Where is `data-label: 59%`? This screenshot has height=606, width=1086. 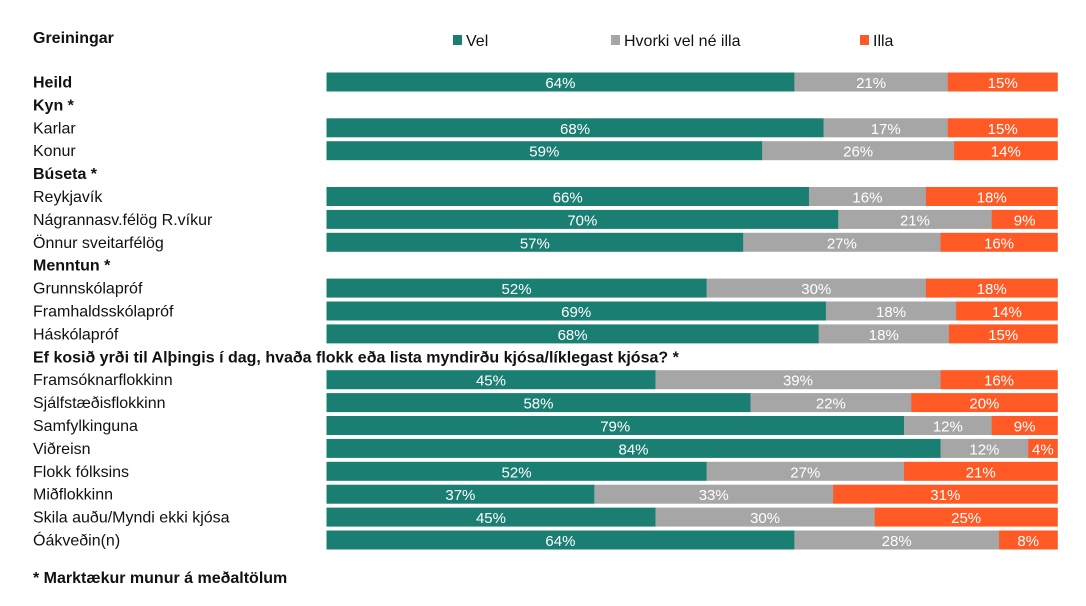 data-label: 59% is located at coordinates (544, 152).